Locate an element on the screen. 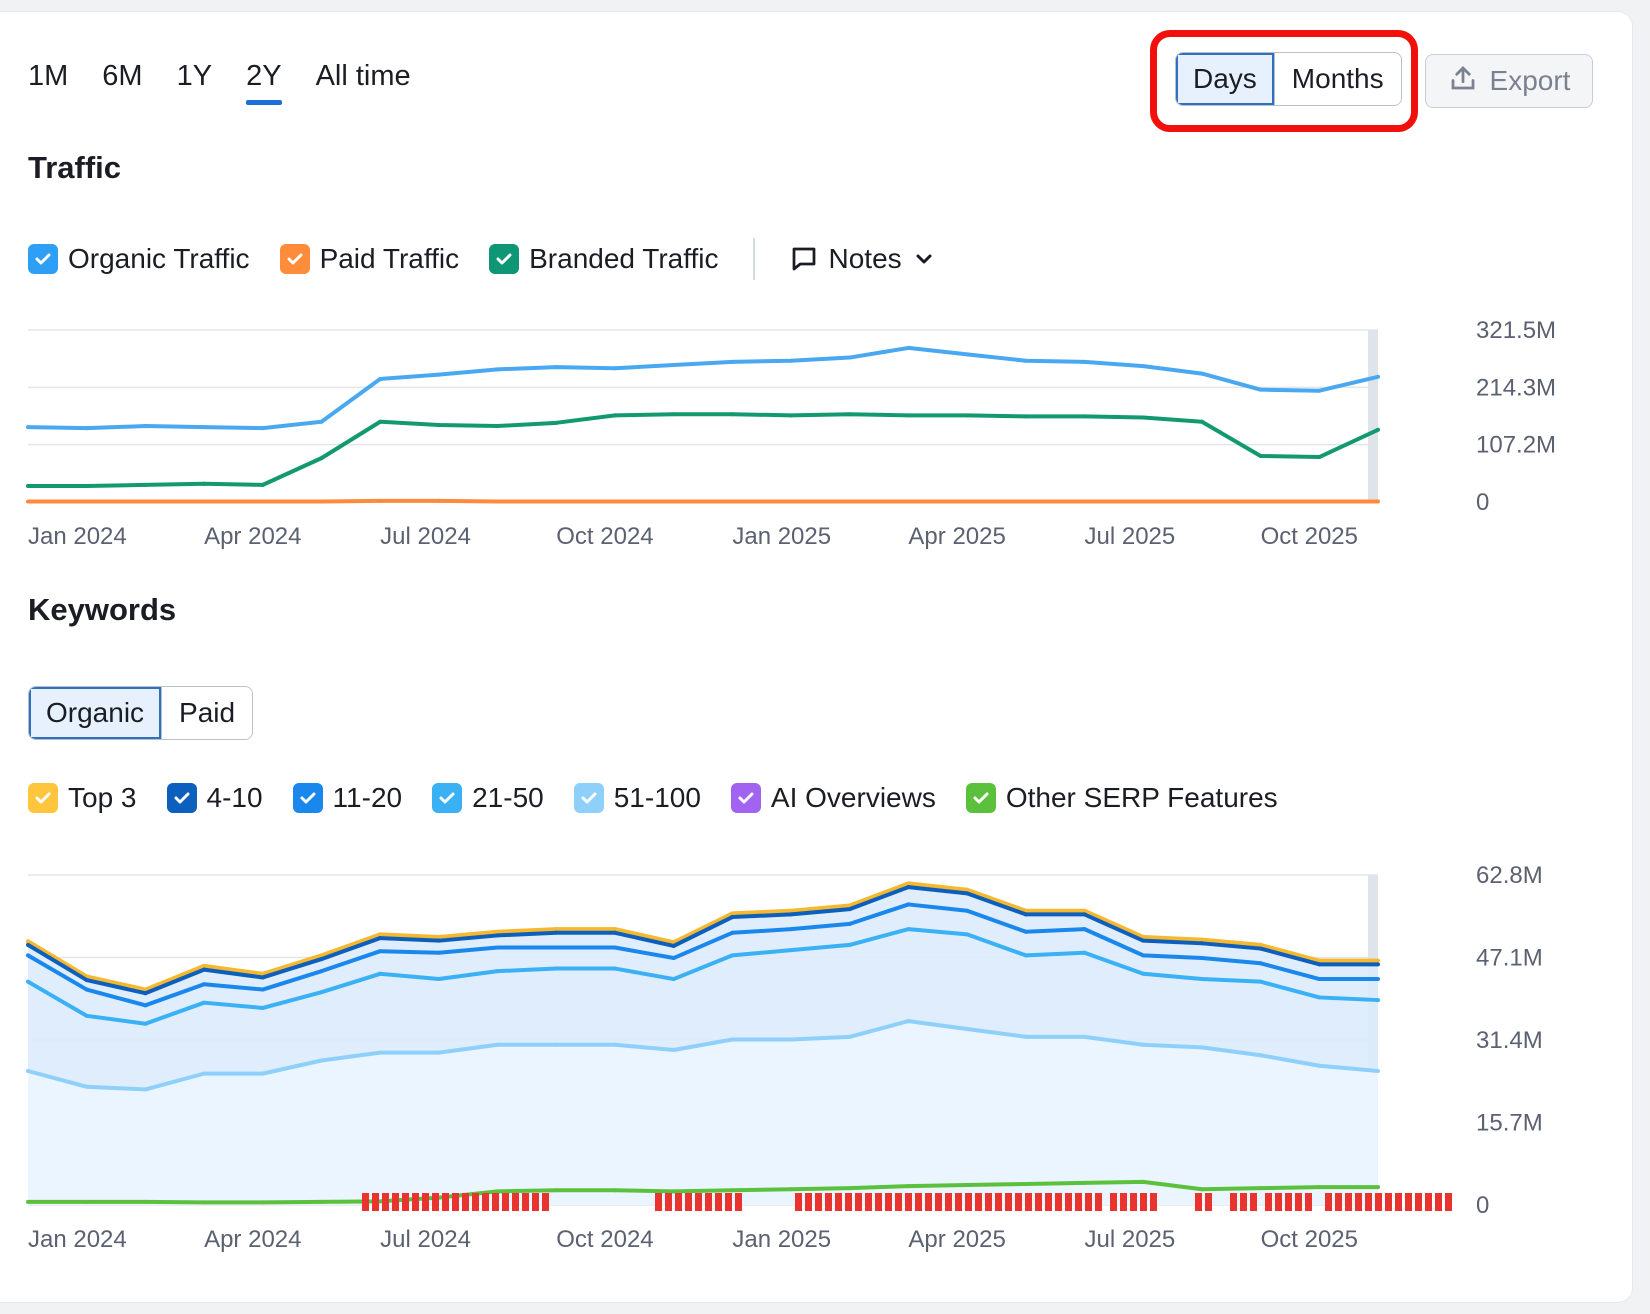  legend-51-100: 51-100 is located at coordinates (637, 798).